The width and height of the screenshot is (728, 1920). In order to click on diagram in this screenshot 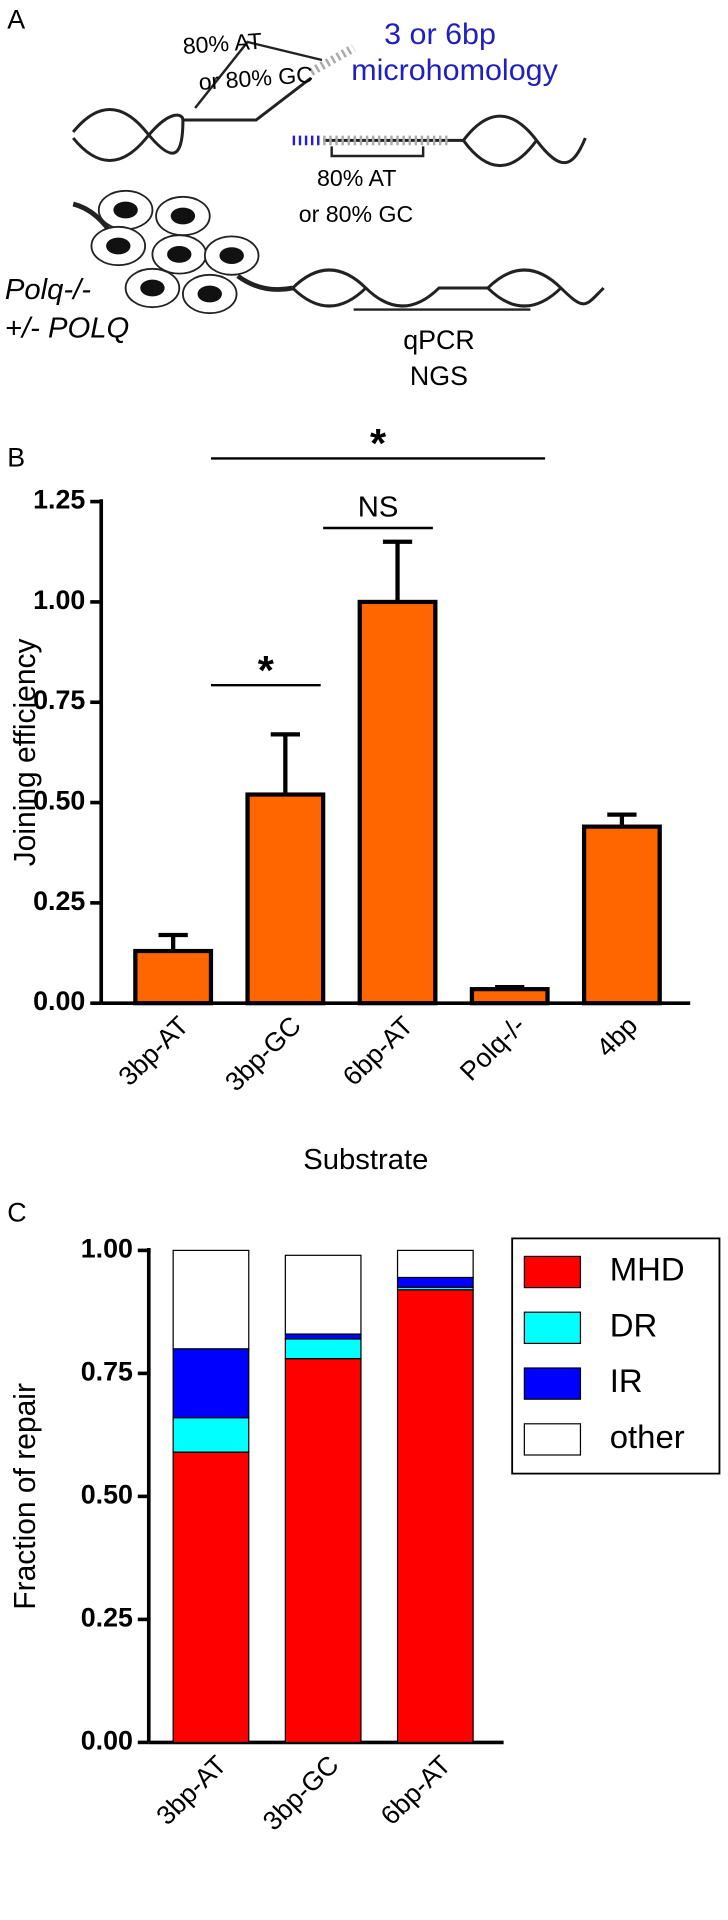, I will do `click(338, 177)`.